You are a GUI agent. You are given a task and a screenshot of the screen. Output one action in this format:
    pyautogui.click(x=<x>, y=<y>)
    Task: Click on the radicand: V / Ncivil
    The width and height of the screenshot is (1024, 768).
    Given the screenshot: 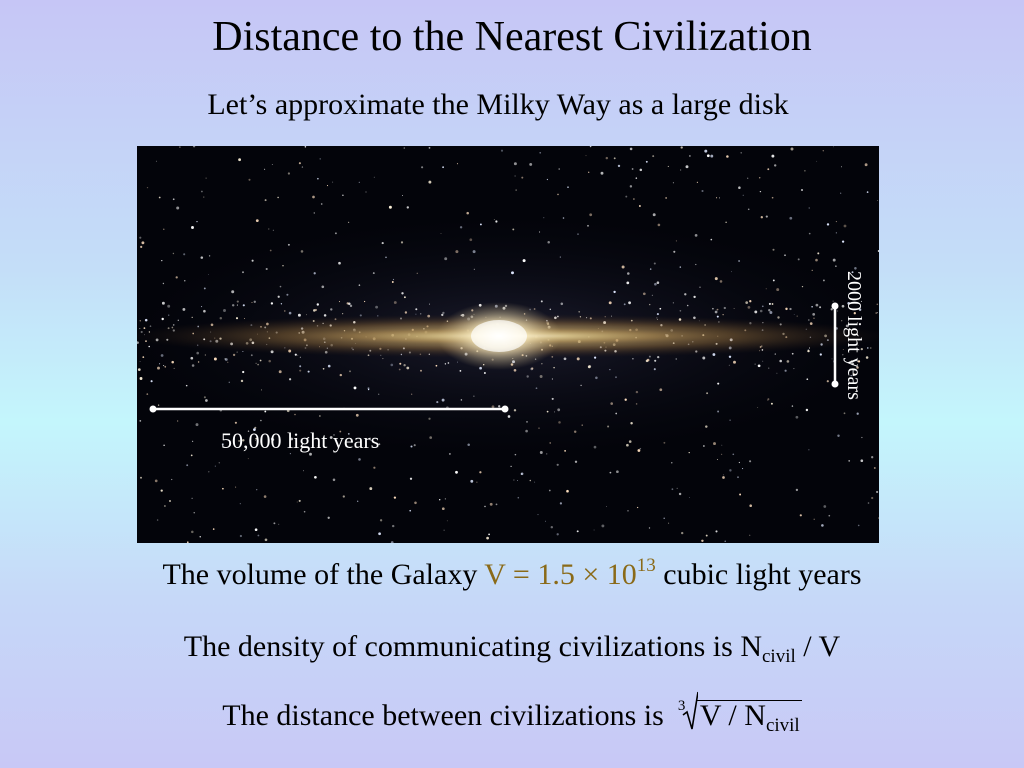 What is the action you would take?
    pyautogui.click(x=748, y=717)
    